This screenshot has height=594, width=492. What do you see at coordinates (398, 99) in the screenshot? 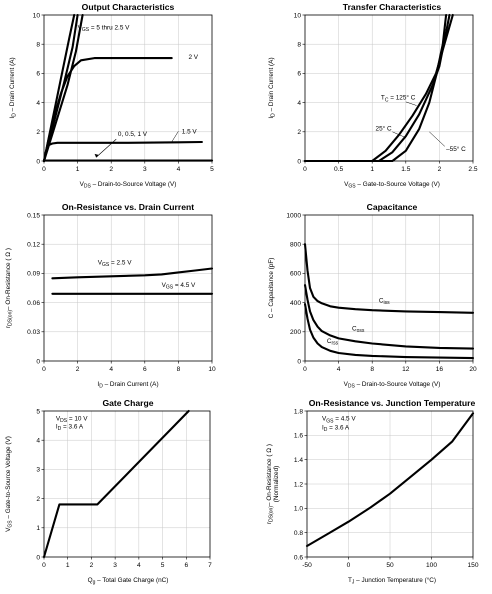
I see `annotation-label: TC​ = 125° C` at bounding box center [398, 99].